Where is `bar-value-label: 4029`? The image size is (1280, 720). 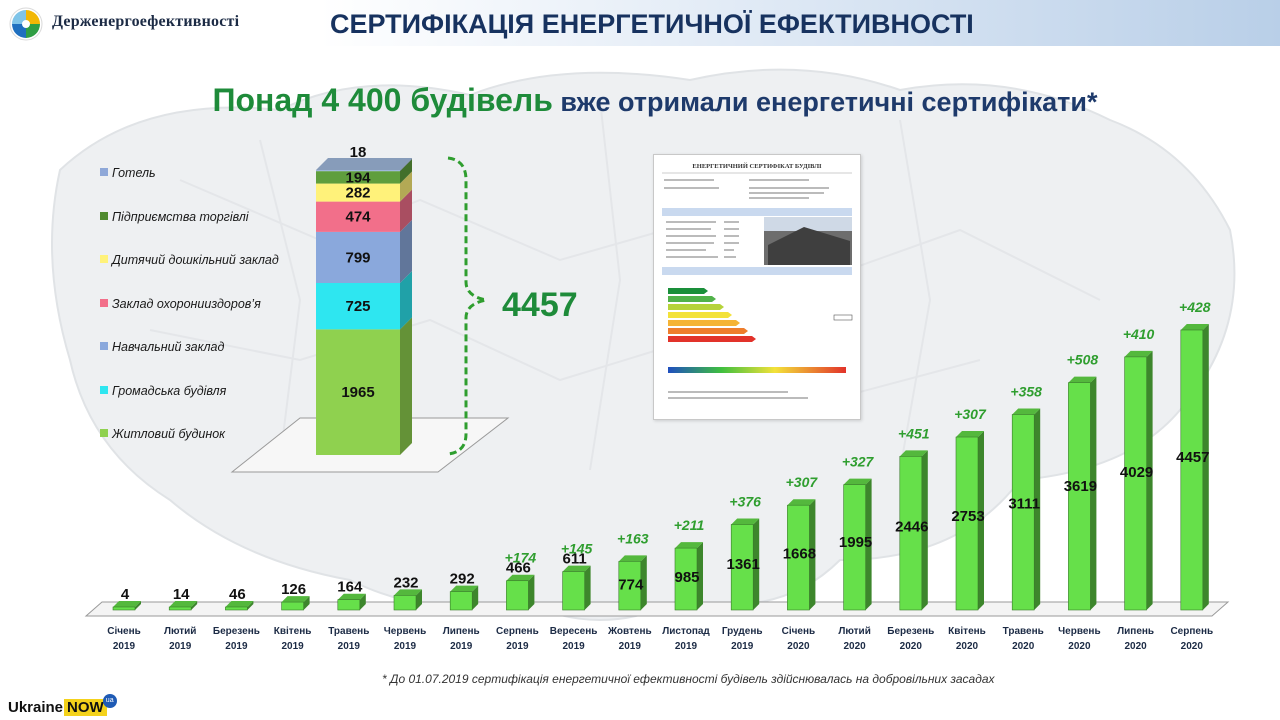
bar-value-label: 4029 is located at coordinates (1136, 472).